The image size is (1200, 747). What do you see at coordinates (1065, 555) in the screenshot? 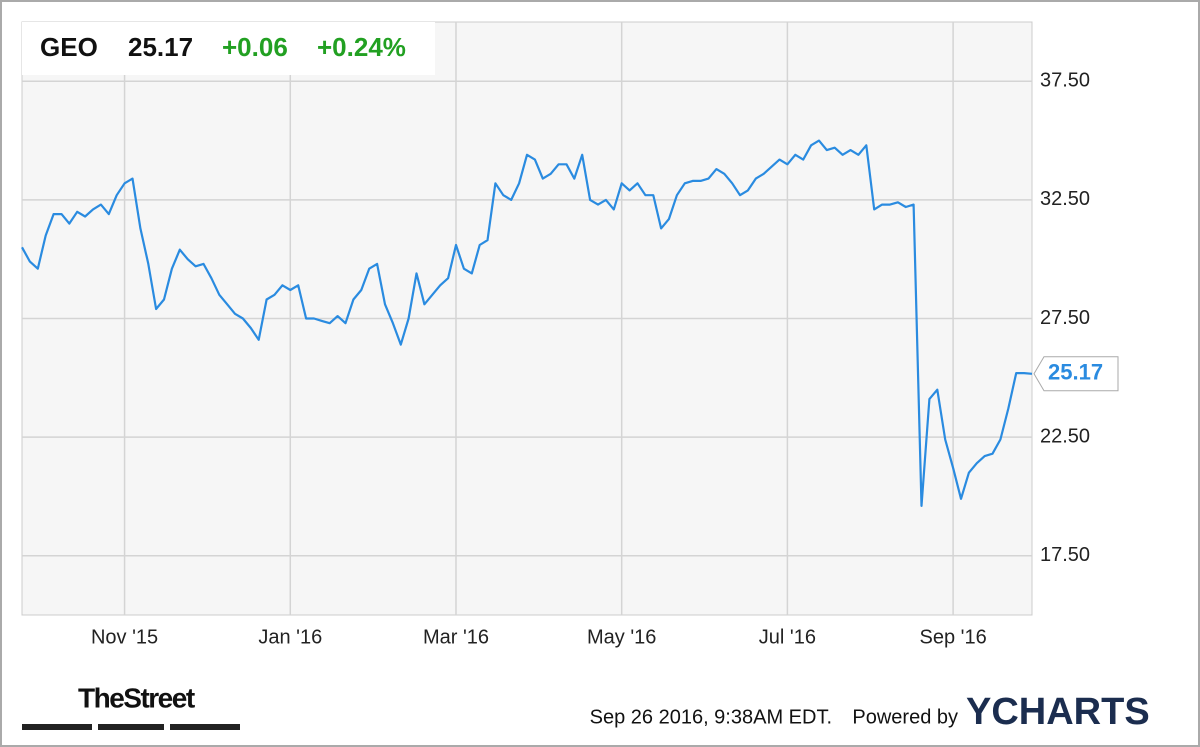
I see `y-tick-label: 17.50` at bounding box center [1065, 555].